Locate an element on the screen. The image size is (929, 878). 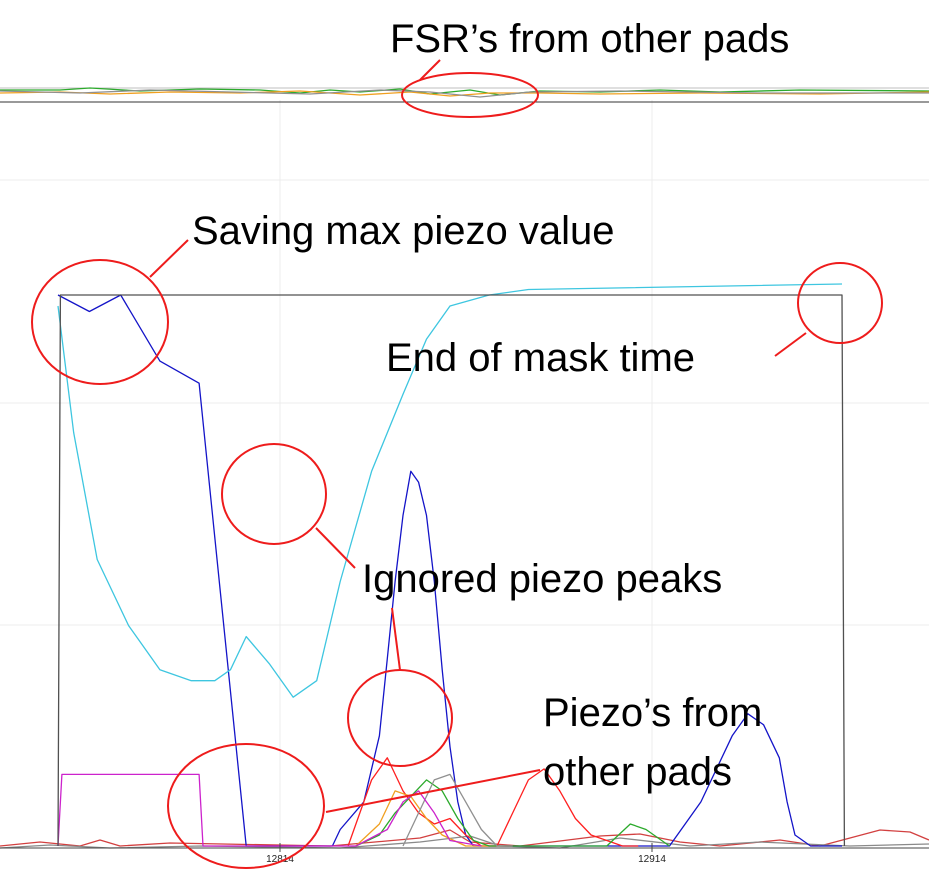
other-pads-leader is located at coordinates (433, 791).